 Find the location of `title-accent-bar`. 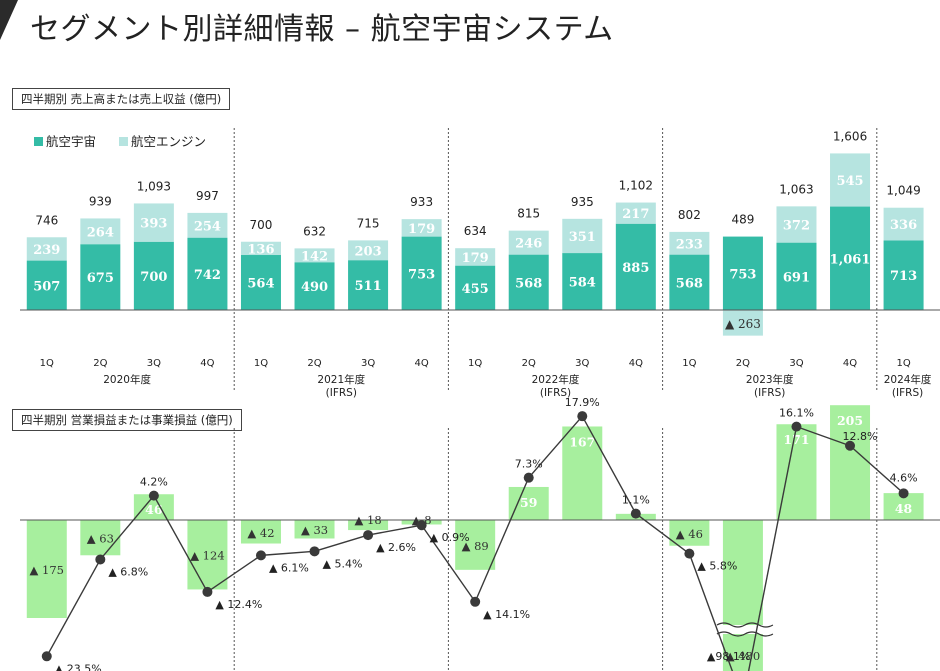

title-accent-bar is located at coordinates (9, 20).